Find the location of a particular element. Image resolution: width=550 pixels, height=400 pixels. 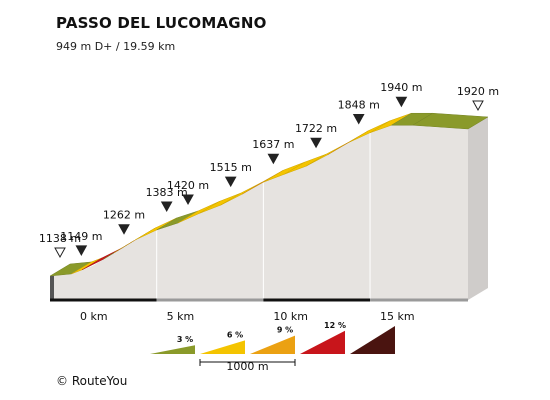

elevation-marker-label: 1383 m is located at coordinates (167, 192).